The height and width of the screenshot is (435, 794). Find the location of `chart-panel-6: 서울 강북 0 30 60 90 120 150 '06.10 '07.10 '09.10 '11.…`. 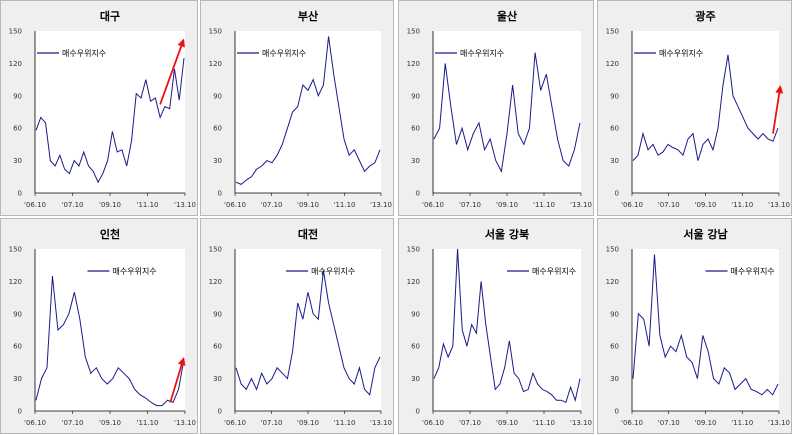

chart-panel-6: 서울 강북 0 30 60 90 120 150 '06.10 '07.10 '09.10 '11.… is located at coordinates (496, 326).